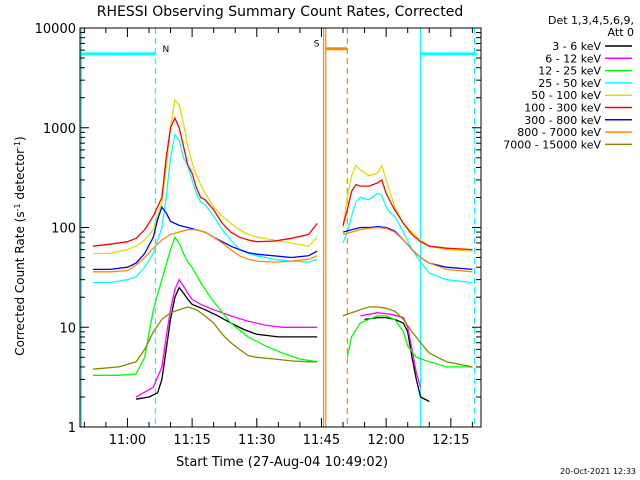  Describe the element at coordinates (552, 144) in the screenshot. I see `legend-label: 7000 - 15000 keV` at that location.